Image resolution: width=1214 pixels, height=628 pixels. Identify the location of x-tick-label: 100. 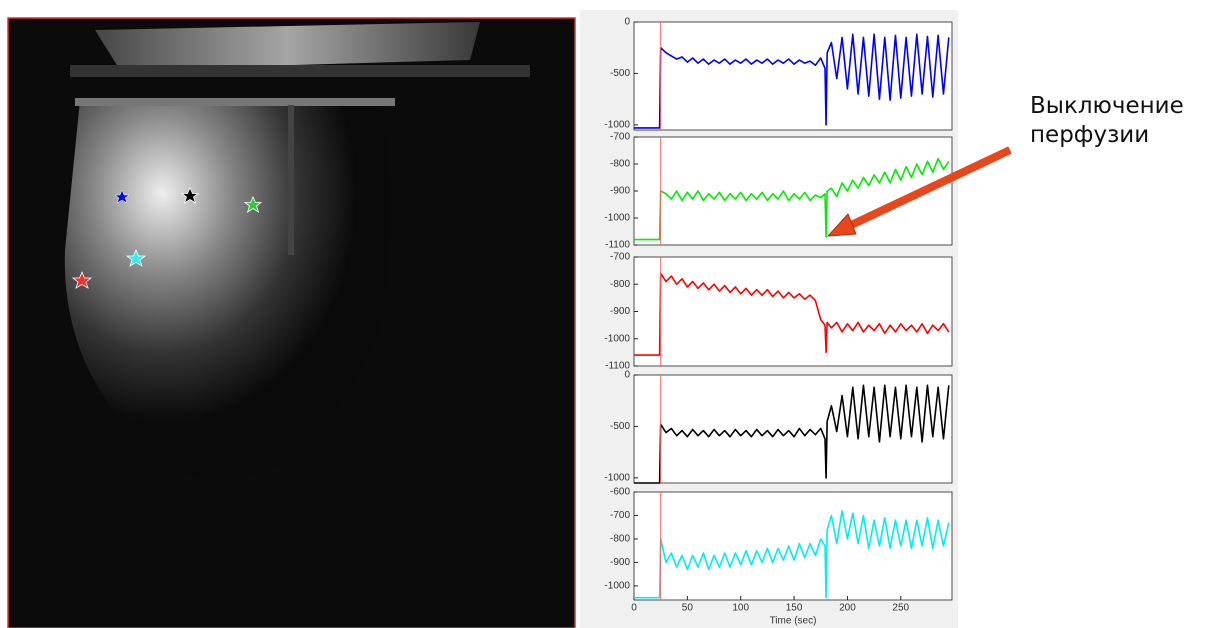
(740, 608).